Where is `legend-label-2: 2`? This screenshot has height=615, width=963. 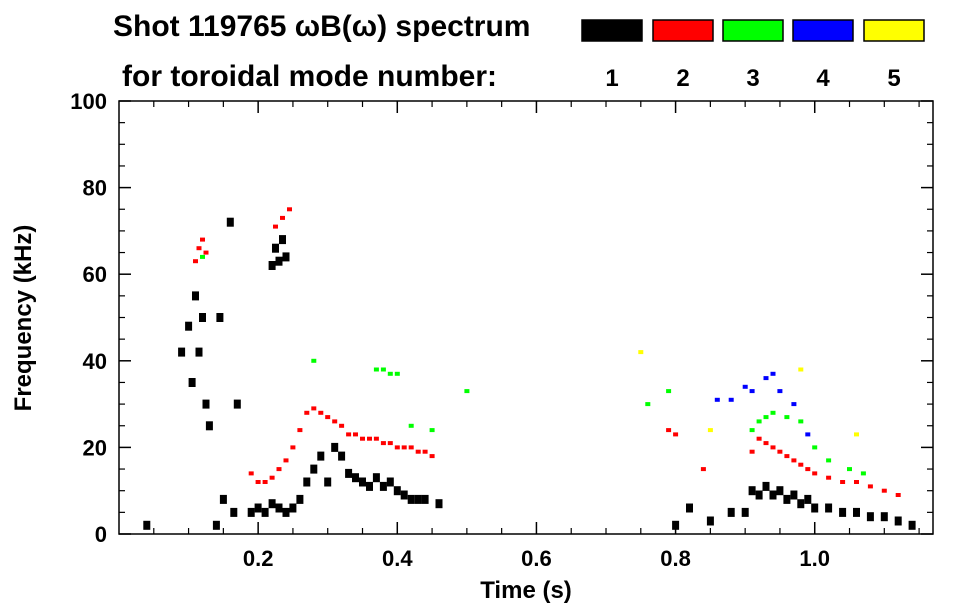 legend-label-2: 2 is located at coordinates (682, 78).